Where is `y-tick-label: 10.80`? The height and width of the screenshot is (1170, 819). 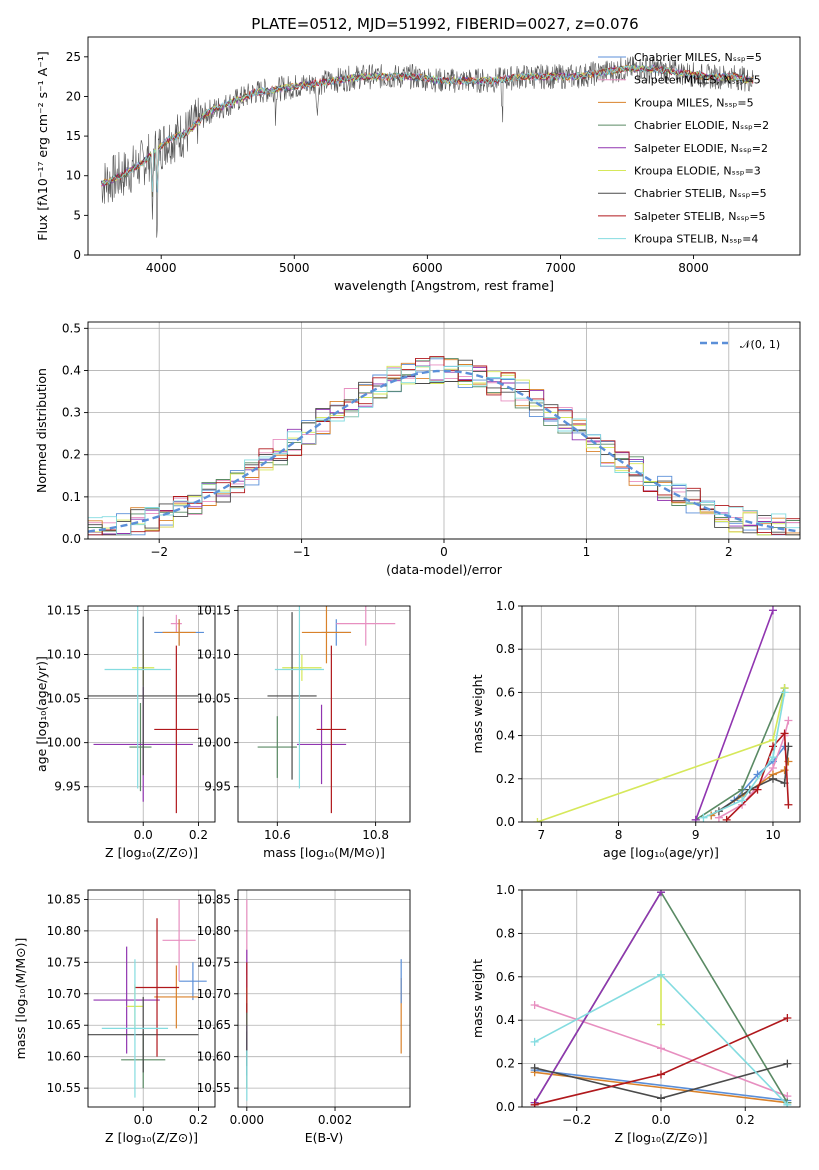
y-tick-label: 10.80 is located at coordinates (64, 931).